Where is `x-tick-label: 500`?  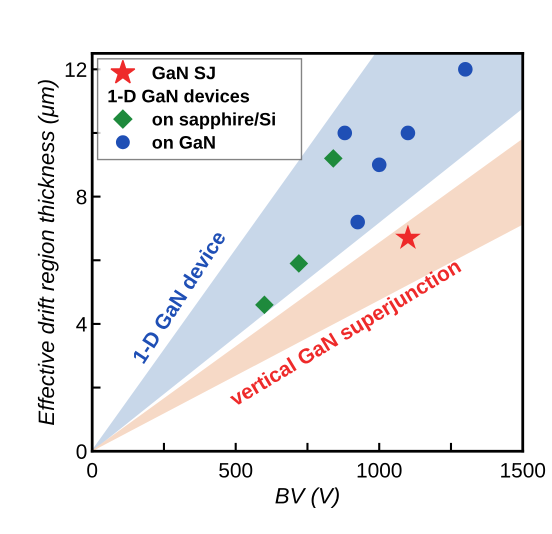
x-tick-label: 500 is located at coordinates (235, 470).